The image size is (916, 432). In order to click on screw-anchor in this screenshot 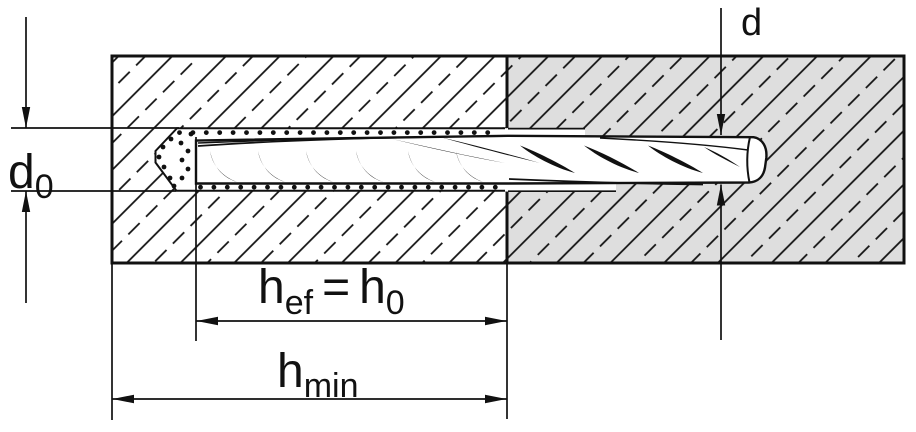, I will do `click(481, 160)`.